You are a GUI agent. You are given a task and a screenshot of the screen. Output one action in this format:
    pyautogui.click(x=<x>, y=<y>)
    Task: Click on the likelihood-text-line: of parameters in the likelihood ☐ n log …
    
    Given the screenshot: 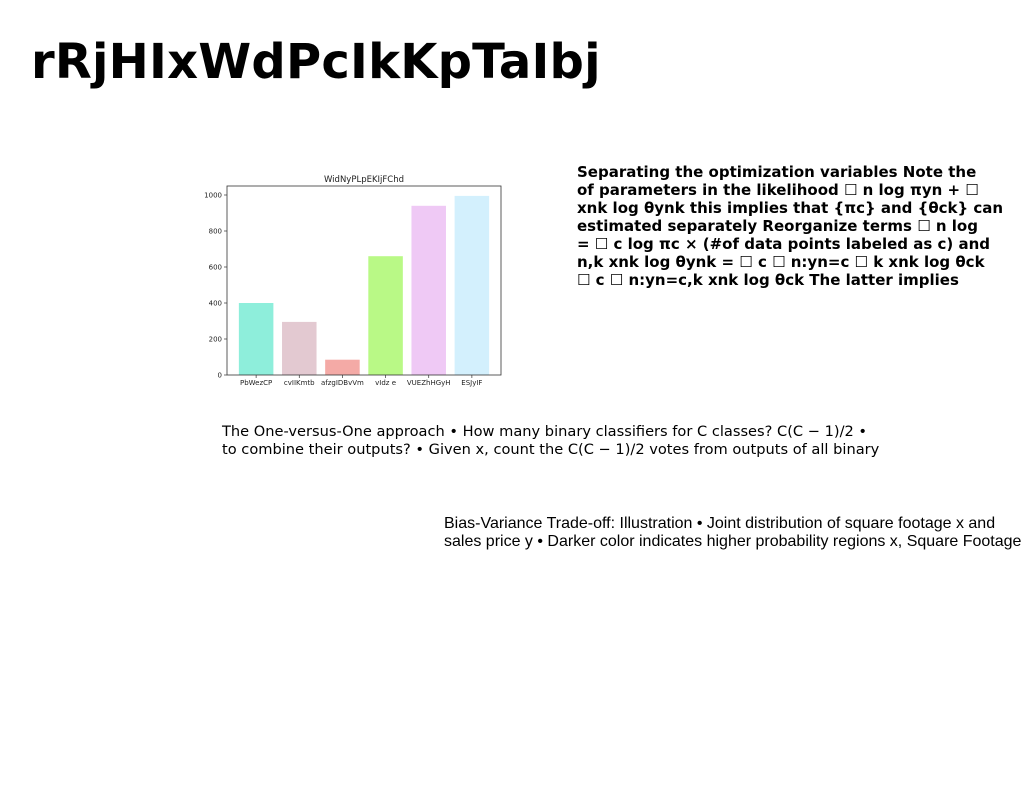 What is the action you would take?
    pyautogui.click(x=778, y=190)
    